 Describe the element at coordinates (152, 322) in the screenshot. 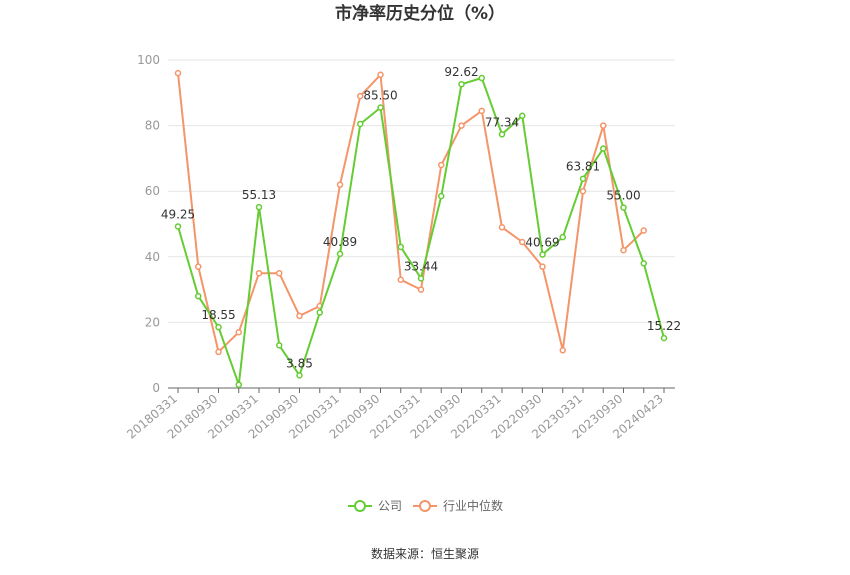

I see `y-tick-label-1: 20` at that location.